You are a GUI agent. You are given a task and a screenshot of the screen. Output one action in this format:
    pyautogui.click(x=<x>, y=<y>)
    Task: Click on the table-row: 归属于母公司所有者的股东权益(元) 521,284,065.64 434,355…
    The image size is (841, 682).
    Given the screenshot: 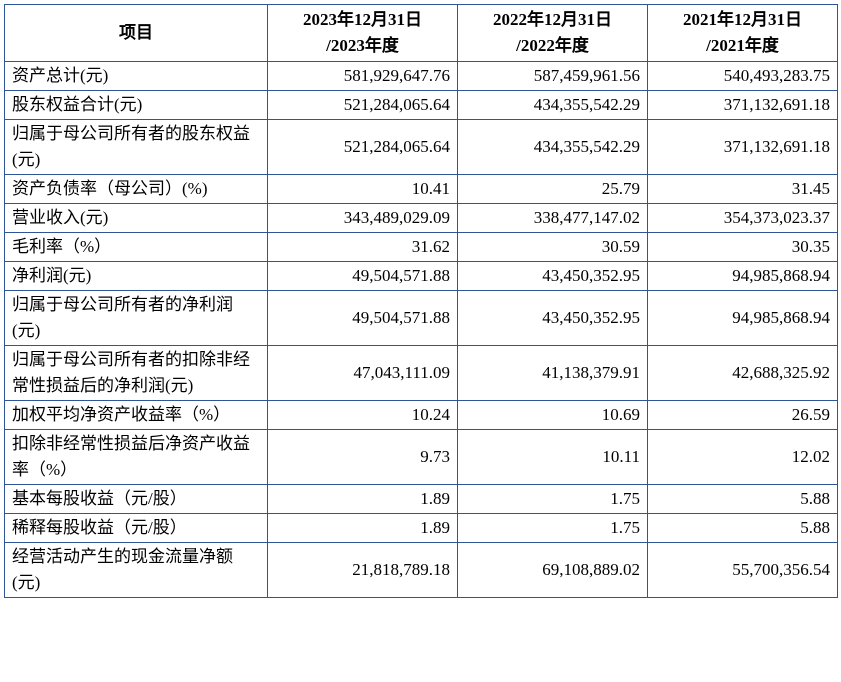 What is the action you would take?
    pyautogui.click(x=421, y=147)
    